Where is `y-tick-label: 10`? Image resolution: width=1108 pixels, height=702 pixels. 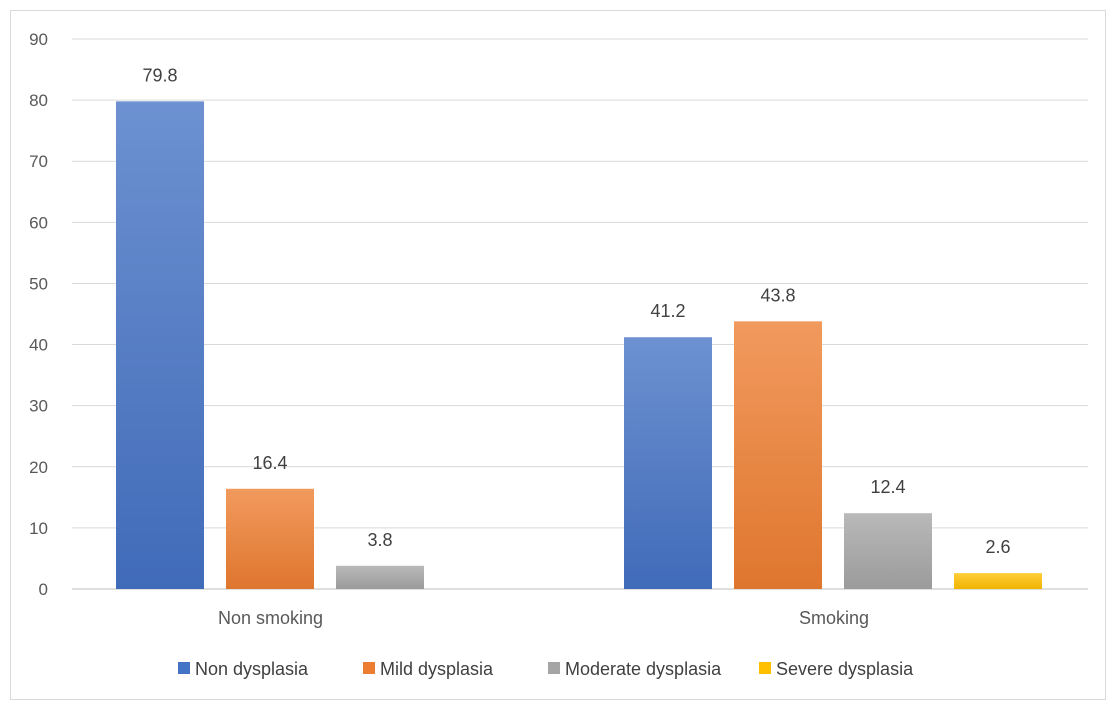
y-tick-label: 10 is located at coordinates (38, 528).